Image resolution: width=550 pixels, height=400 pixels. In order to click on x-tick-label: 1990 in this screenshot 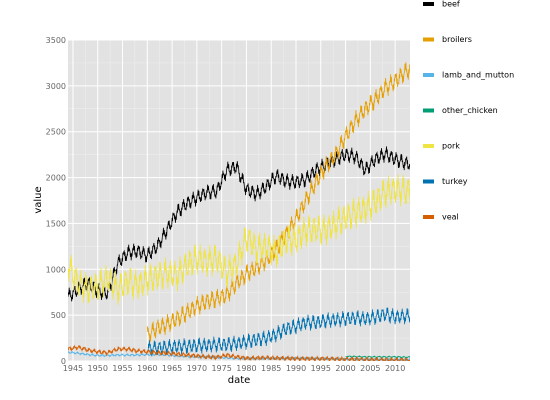, I will do `click(296, 368)`.